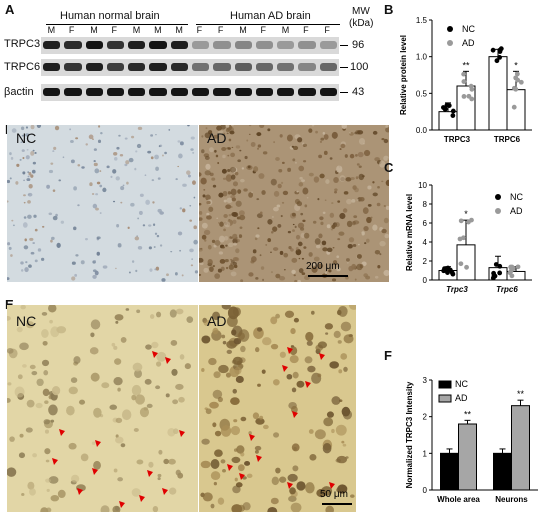  Describe the element at coordinates (422, 130) in the screenshot. I see `y-tick-label: 0.0` at that location.